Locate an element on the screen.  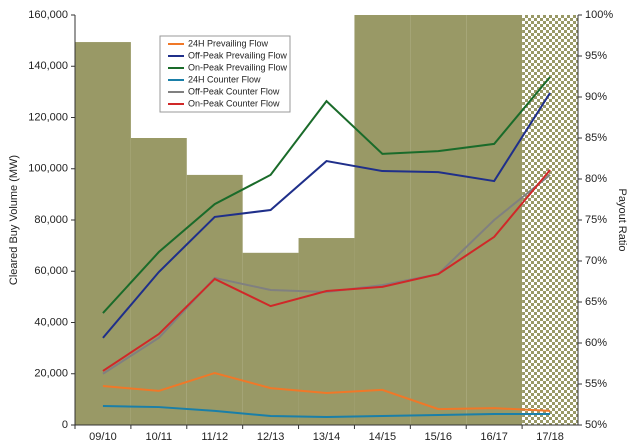
y-tick-label: 140,000 is located at coordinates (48, 66).